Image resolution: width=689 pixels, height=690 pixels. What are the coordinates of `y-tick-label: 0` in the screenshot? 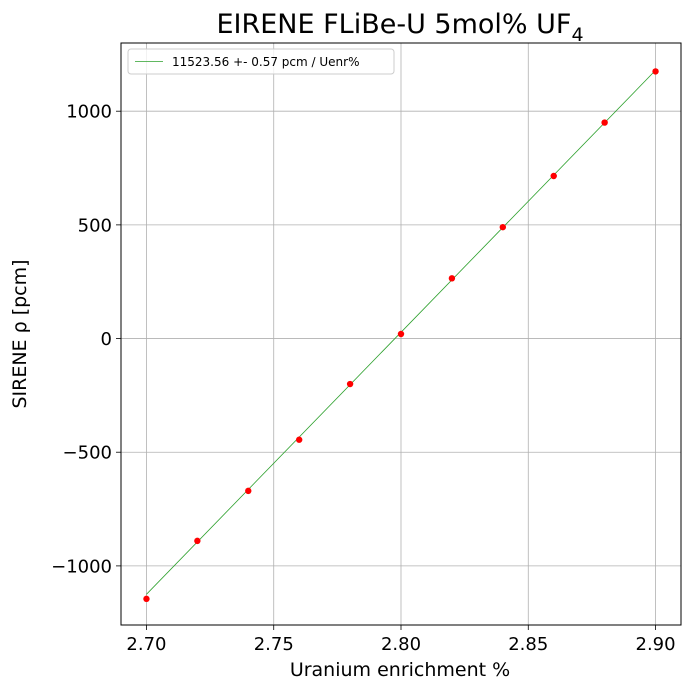 It's located at (106, 339).